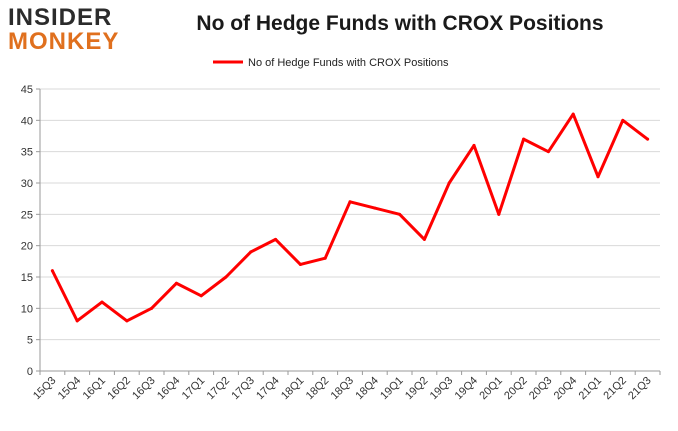  Describe the element at coordinates (516, 389) in the screenshot. I see `x-tick-label: 20Q2` at that location.